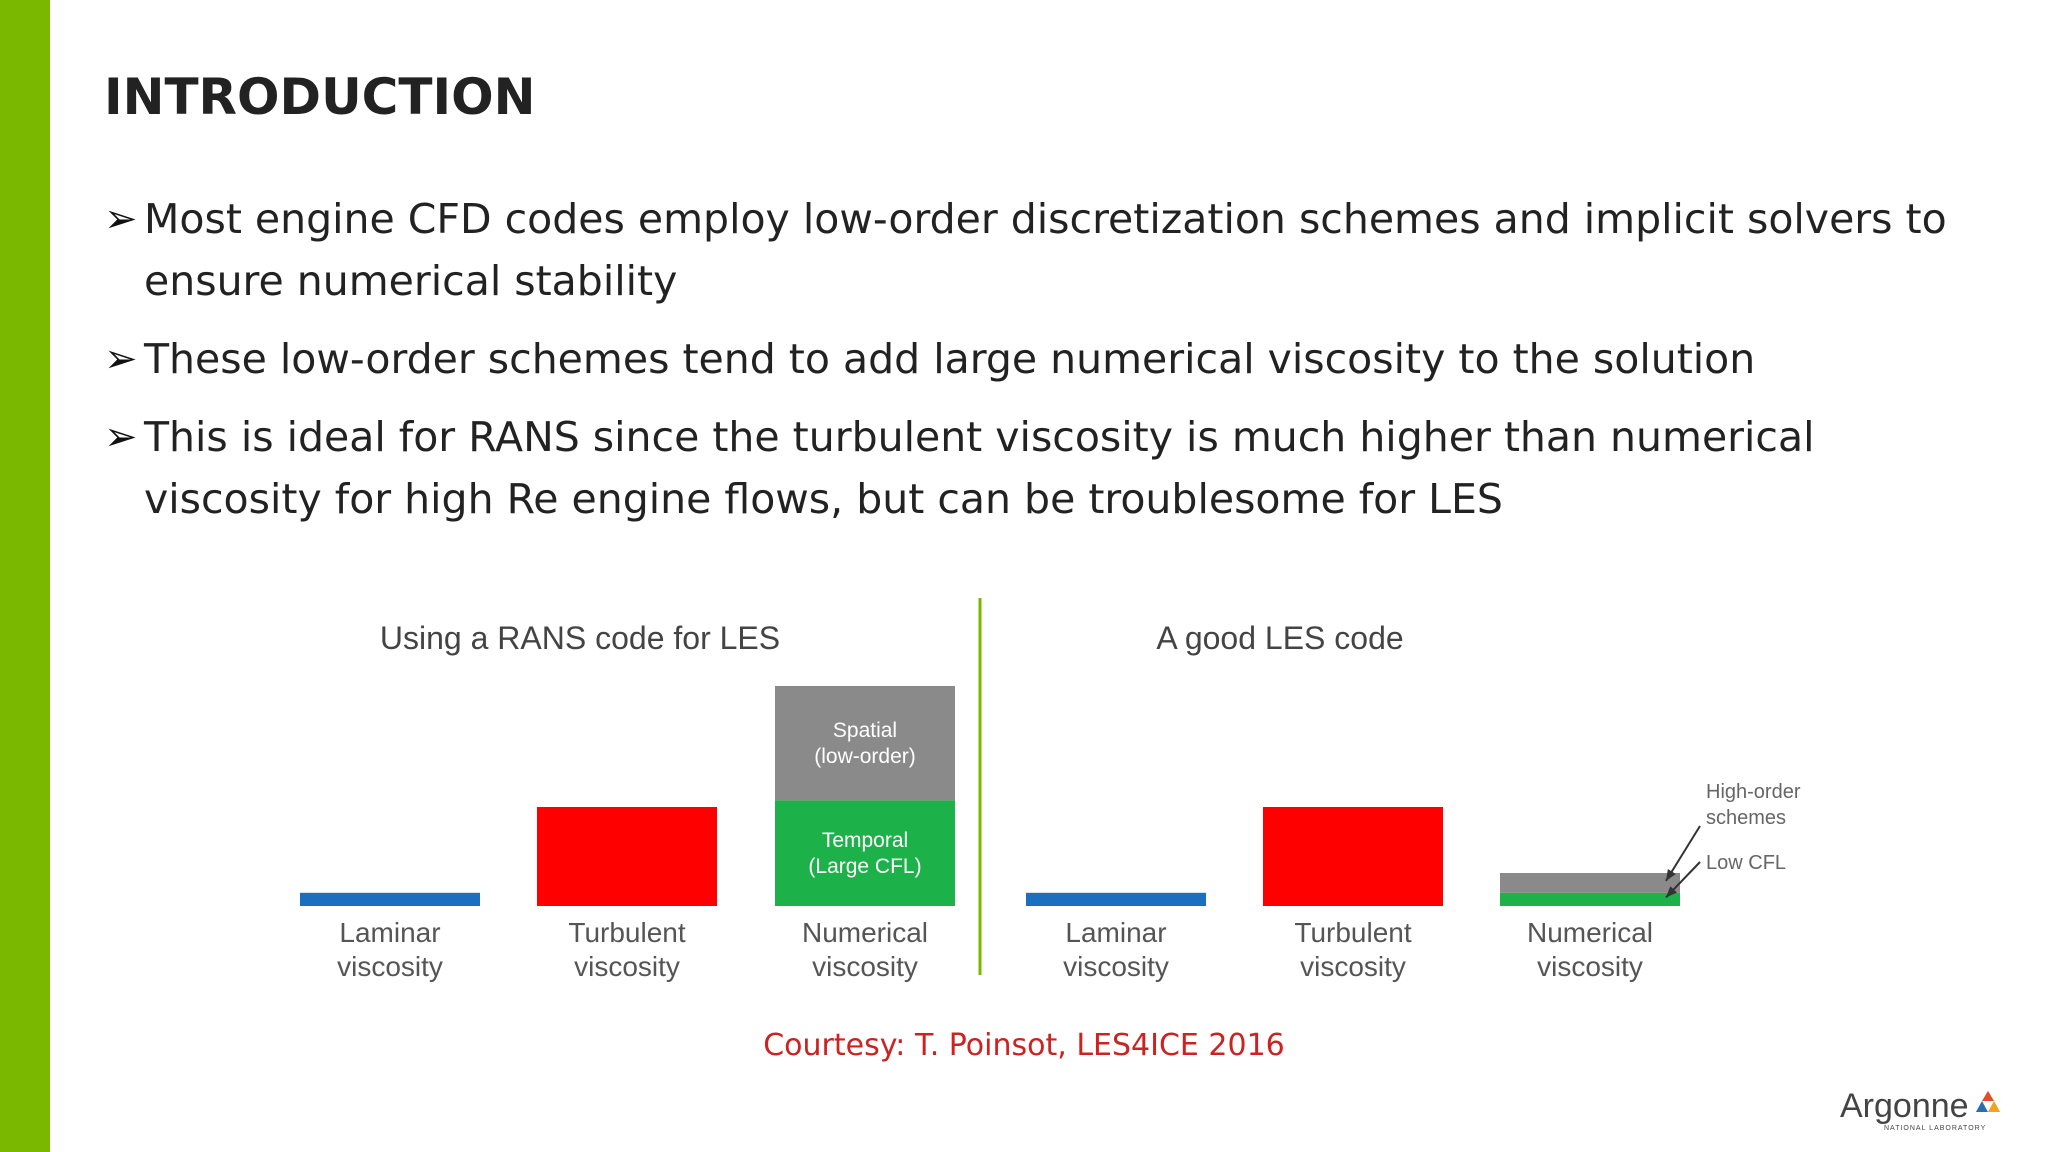 This screenshot has width=2048, height=1152. I want to click on bar-segment-label: Spatial, so click(865, 730).